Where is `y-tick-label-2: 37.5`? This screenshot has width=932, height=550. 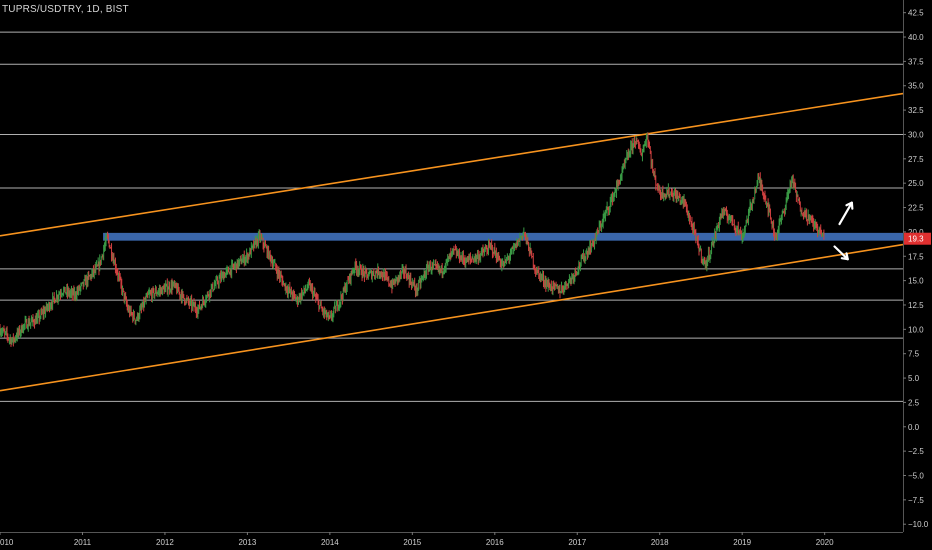 y-tick-label-2: 37.5 is located at coordinates (916, 61).